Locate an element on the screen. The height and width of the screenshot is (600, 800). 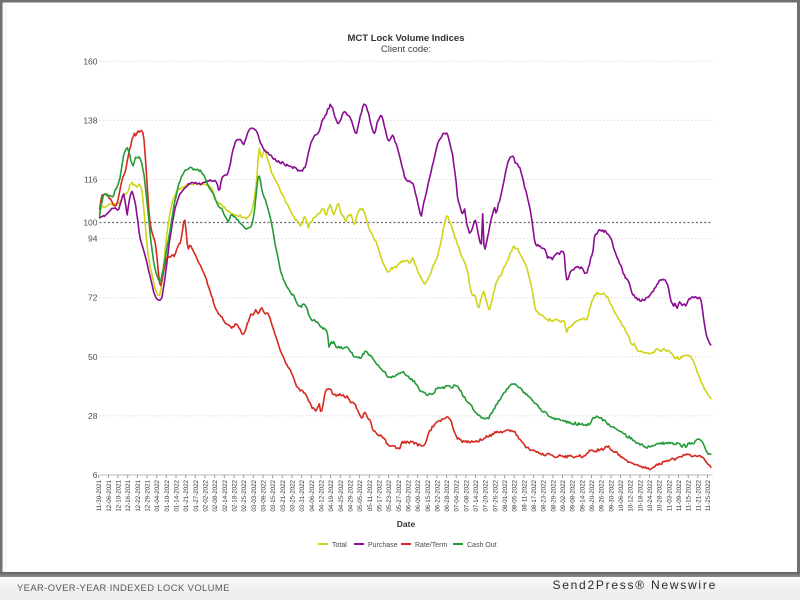
svg-text: 09-30-2022 is located at coordinates (611, 495).